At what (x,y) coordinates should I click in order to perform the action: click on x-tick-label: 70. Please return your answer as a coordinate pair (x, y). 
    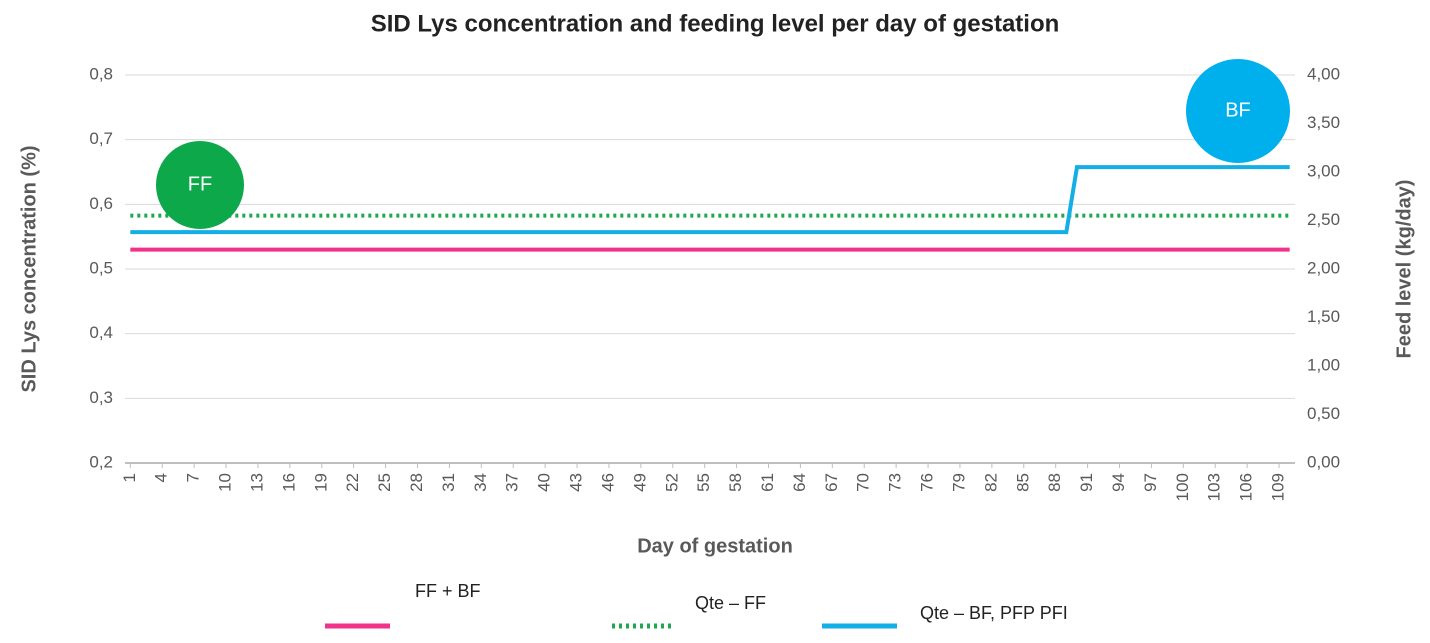
    Looking at the image, I should click on (863, 482).